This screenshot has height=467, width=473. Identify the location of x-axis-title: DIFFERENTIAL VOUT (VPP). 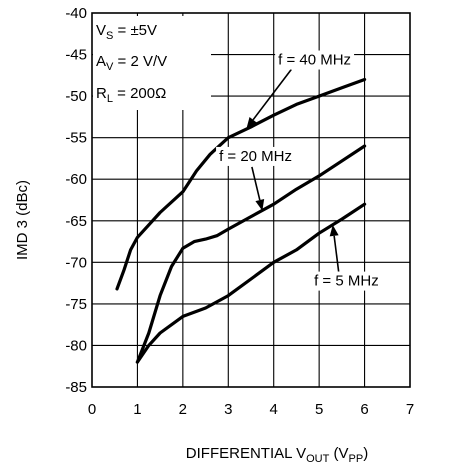
(277, 455).